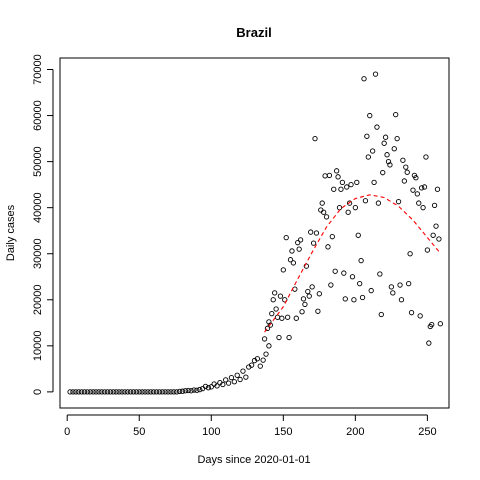 The image size is (480, 480). What do you see at coordinates (38, 392) in the screenshot?
I see `y-tick-label: 0` at bounding box center [38, 392].